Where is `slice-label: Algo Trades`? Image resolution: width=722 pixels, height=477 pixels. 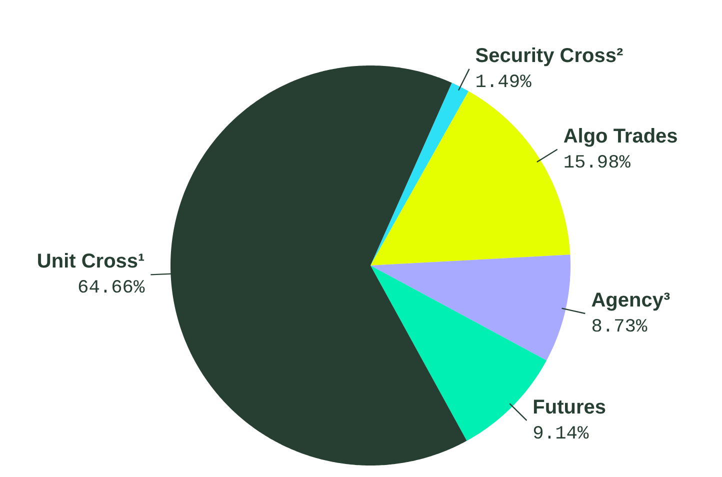
slice-label: Algo Trades is located at coordinates (620, 136).